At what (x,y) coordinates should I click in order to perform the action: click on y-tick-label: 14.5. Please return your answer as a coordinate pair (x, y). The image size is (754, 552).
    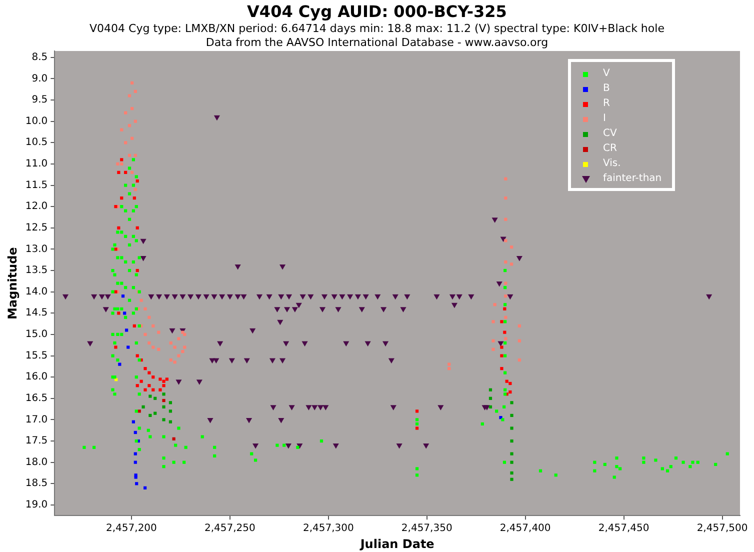
    Looking at the image, I should click on (36, 313).